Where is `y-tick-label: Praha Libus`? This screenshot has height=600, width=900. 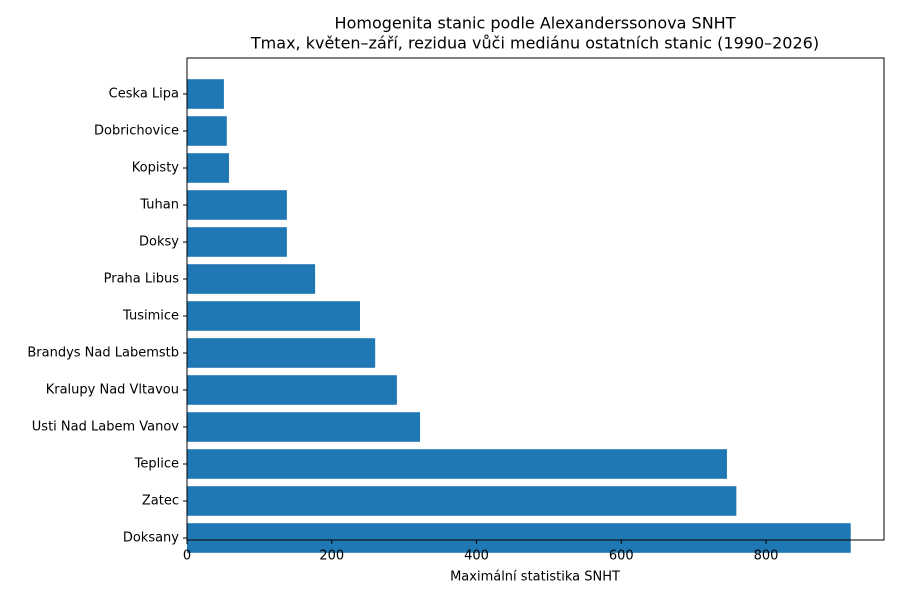 y-tick-label: Praha Libus is located at coordinates (142, 279).